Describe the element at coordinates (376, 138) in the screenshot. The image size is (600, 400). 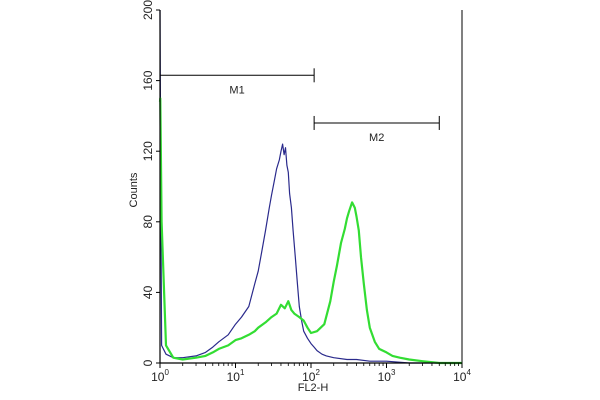
I see `marker-m2-label: M2` at that location.